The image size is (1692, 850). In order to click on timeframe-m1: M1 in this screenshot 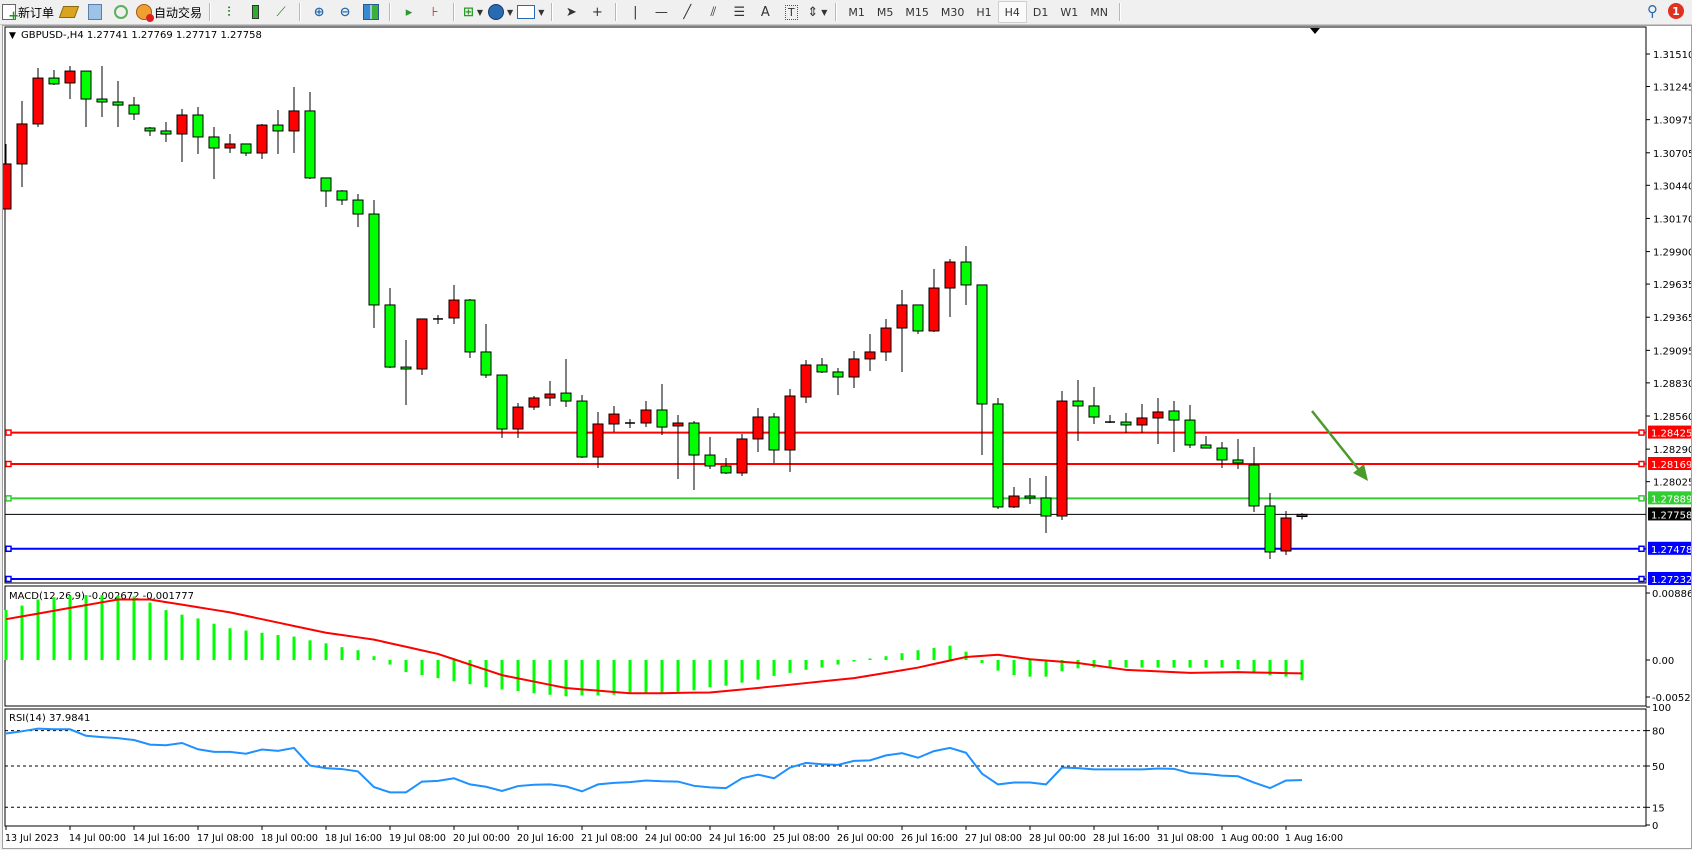, I will do `click(856, 12)`.